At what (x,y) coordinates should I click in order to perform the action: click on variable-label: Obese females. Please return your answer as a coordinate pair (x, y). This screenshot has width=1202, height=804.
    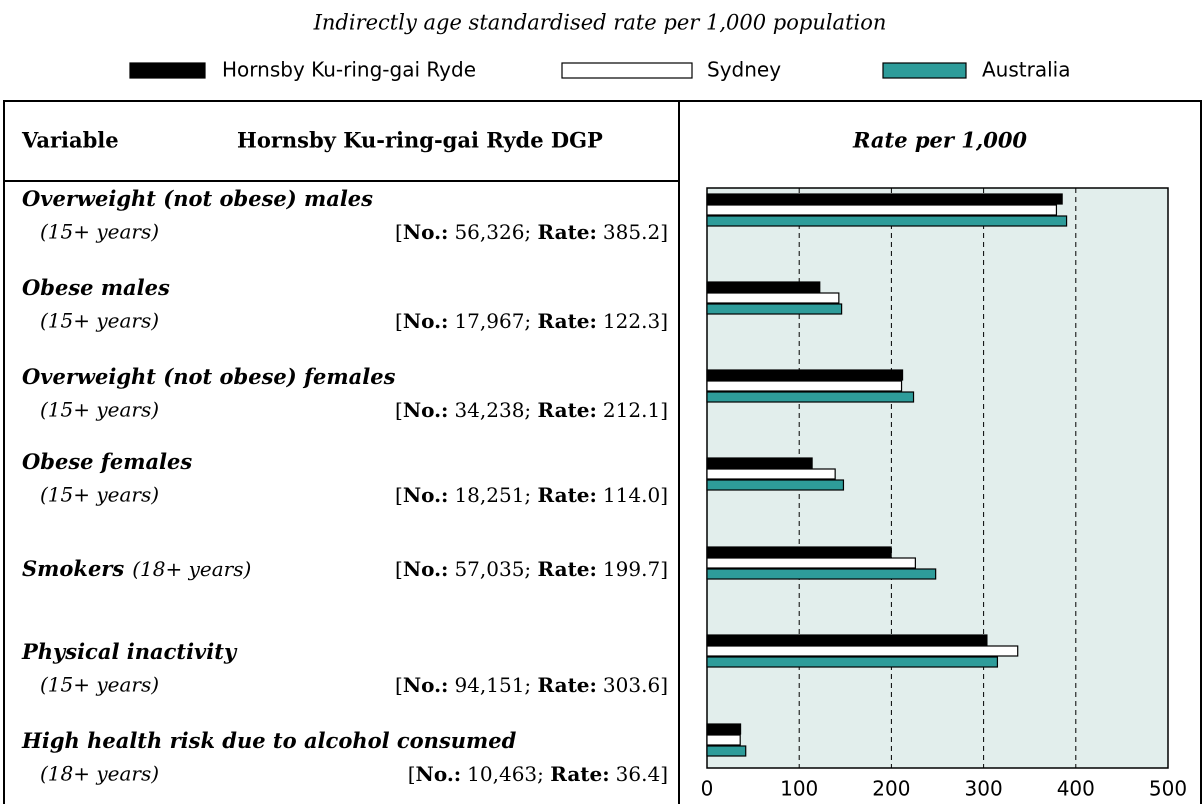
    Looking at the image, I should click on (107, 461).